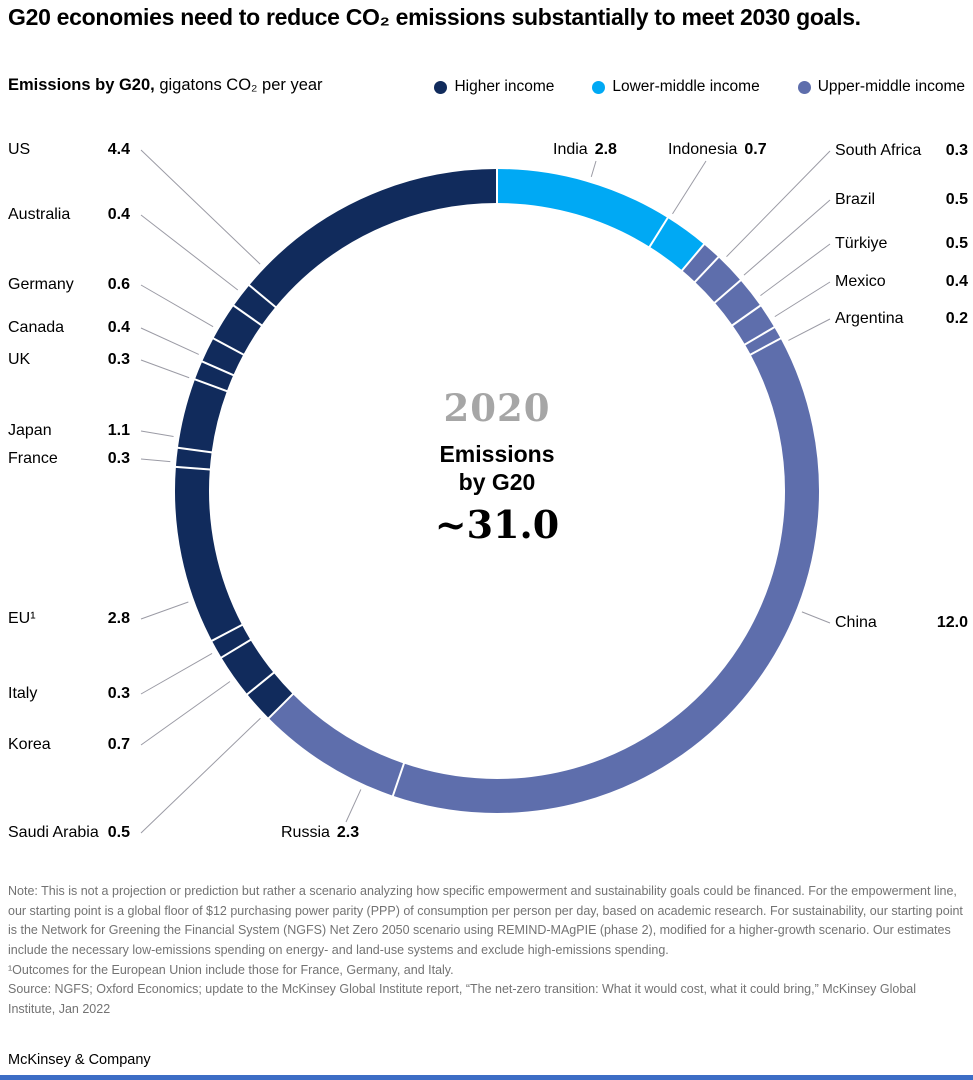 This screenshot has height=1080, width=973. Describe the element at coordinates (69, 328) in the screenshot. I see `country-label-canada: Canada 0.4` at that location.